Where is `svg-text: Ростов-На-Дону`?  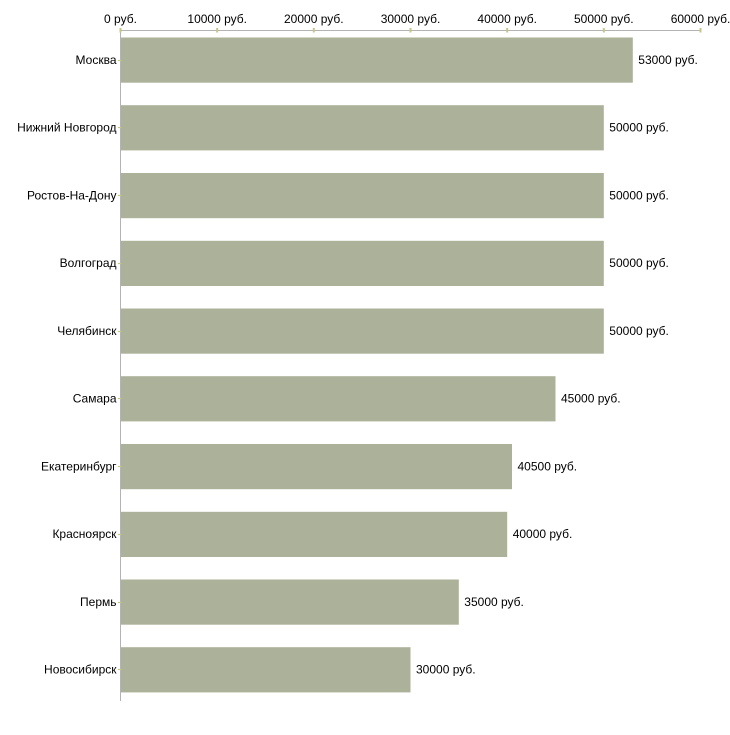 svg-text: Ростов-На-Дону is located at coordinates (71, 195).